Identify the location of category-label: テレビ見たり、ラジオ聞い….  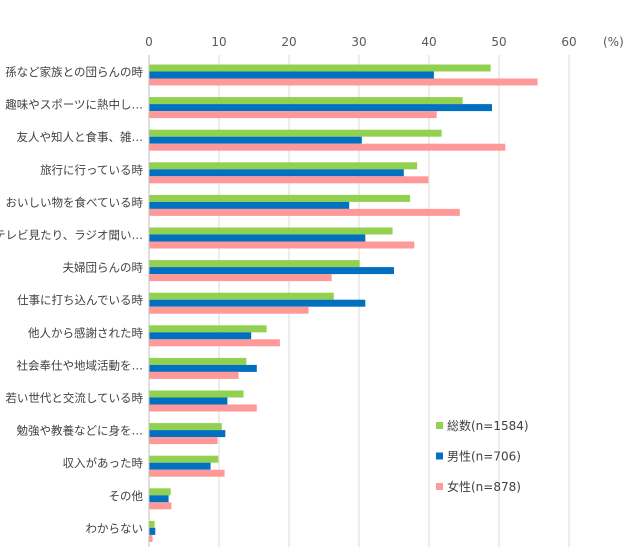
(71, 235).